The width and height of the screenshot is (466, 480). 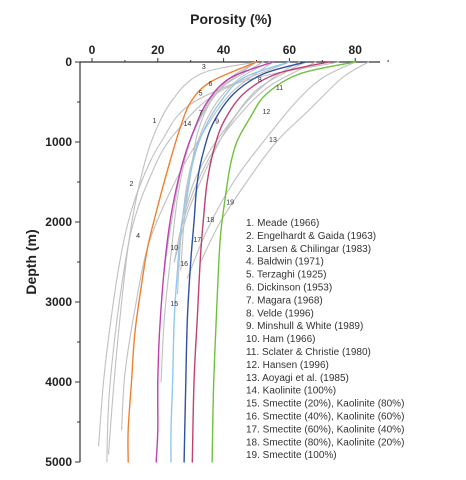 I want to click on legend-entry: 16. Smectite (40%), Kaolinite (60%), so click(x=325, y=417).